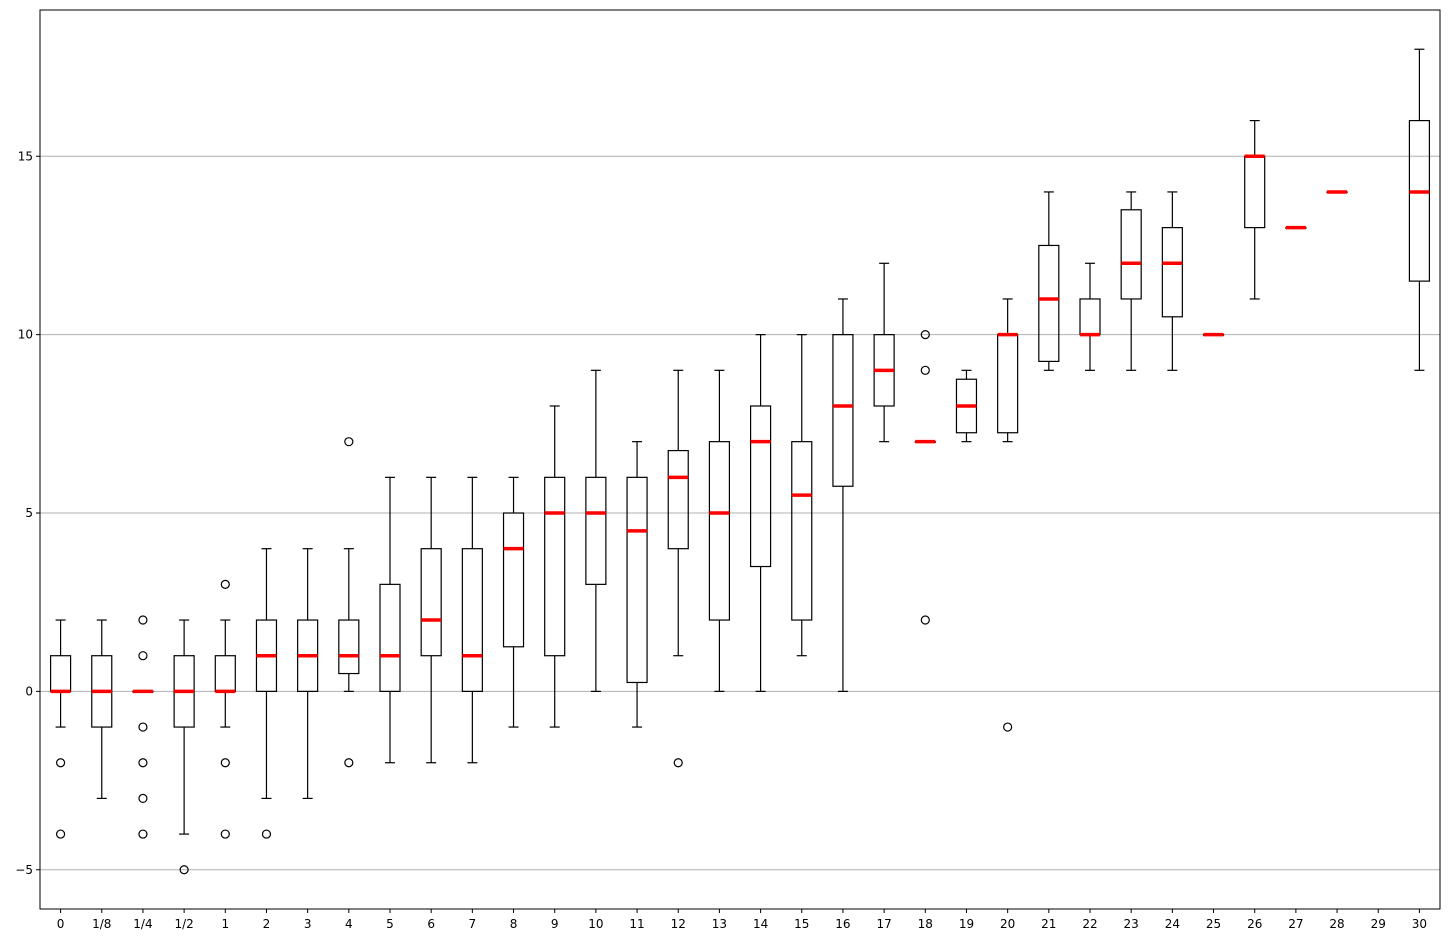  I want to click on x-tick-label: 20, so click(1007, 924).